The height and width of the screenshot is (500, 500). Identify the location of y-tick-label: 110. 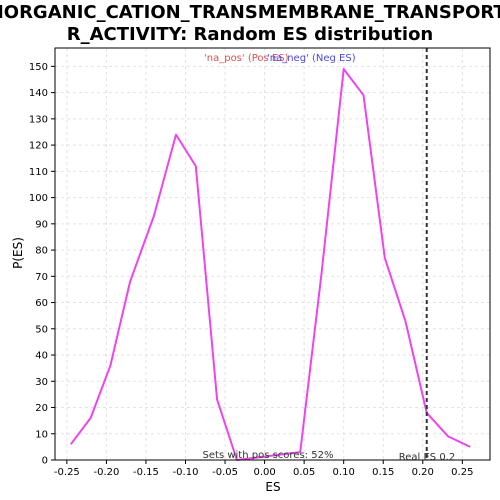
(38, 172).